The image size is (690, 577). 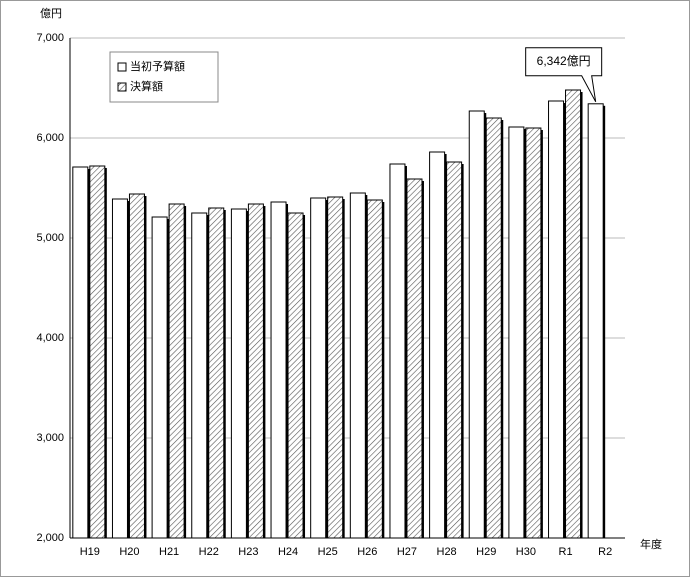 I want to click on x-tick-label: H27, so click(x=407, y=552).